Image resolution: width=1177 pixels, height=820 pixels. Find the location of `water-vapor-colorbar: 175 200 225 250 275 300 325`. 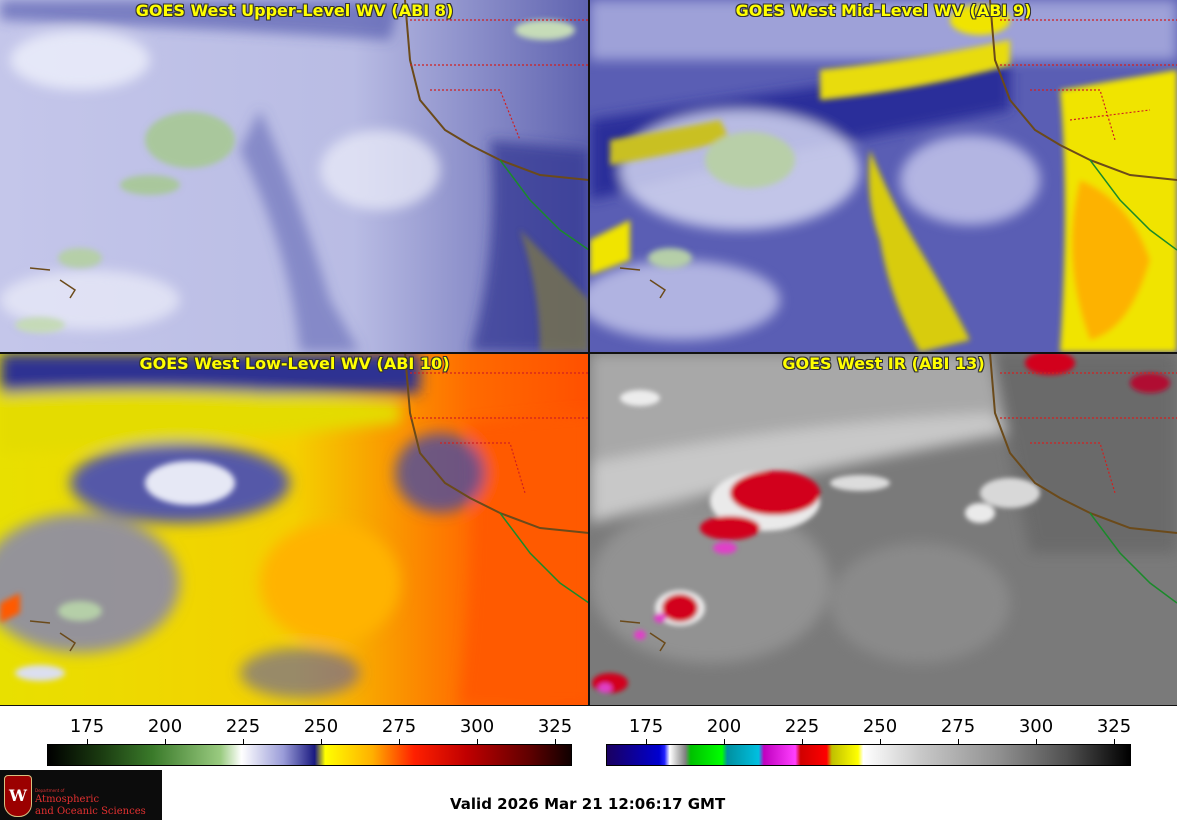

water-vapor-colorbar: 175 200 225 250 275 300 325 is located at coordinates (309, 736).